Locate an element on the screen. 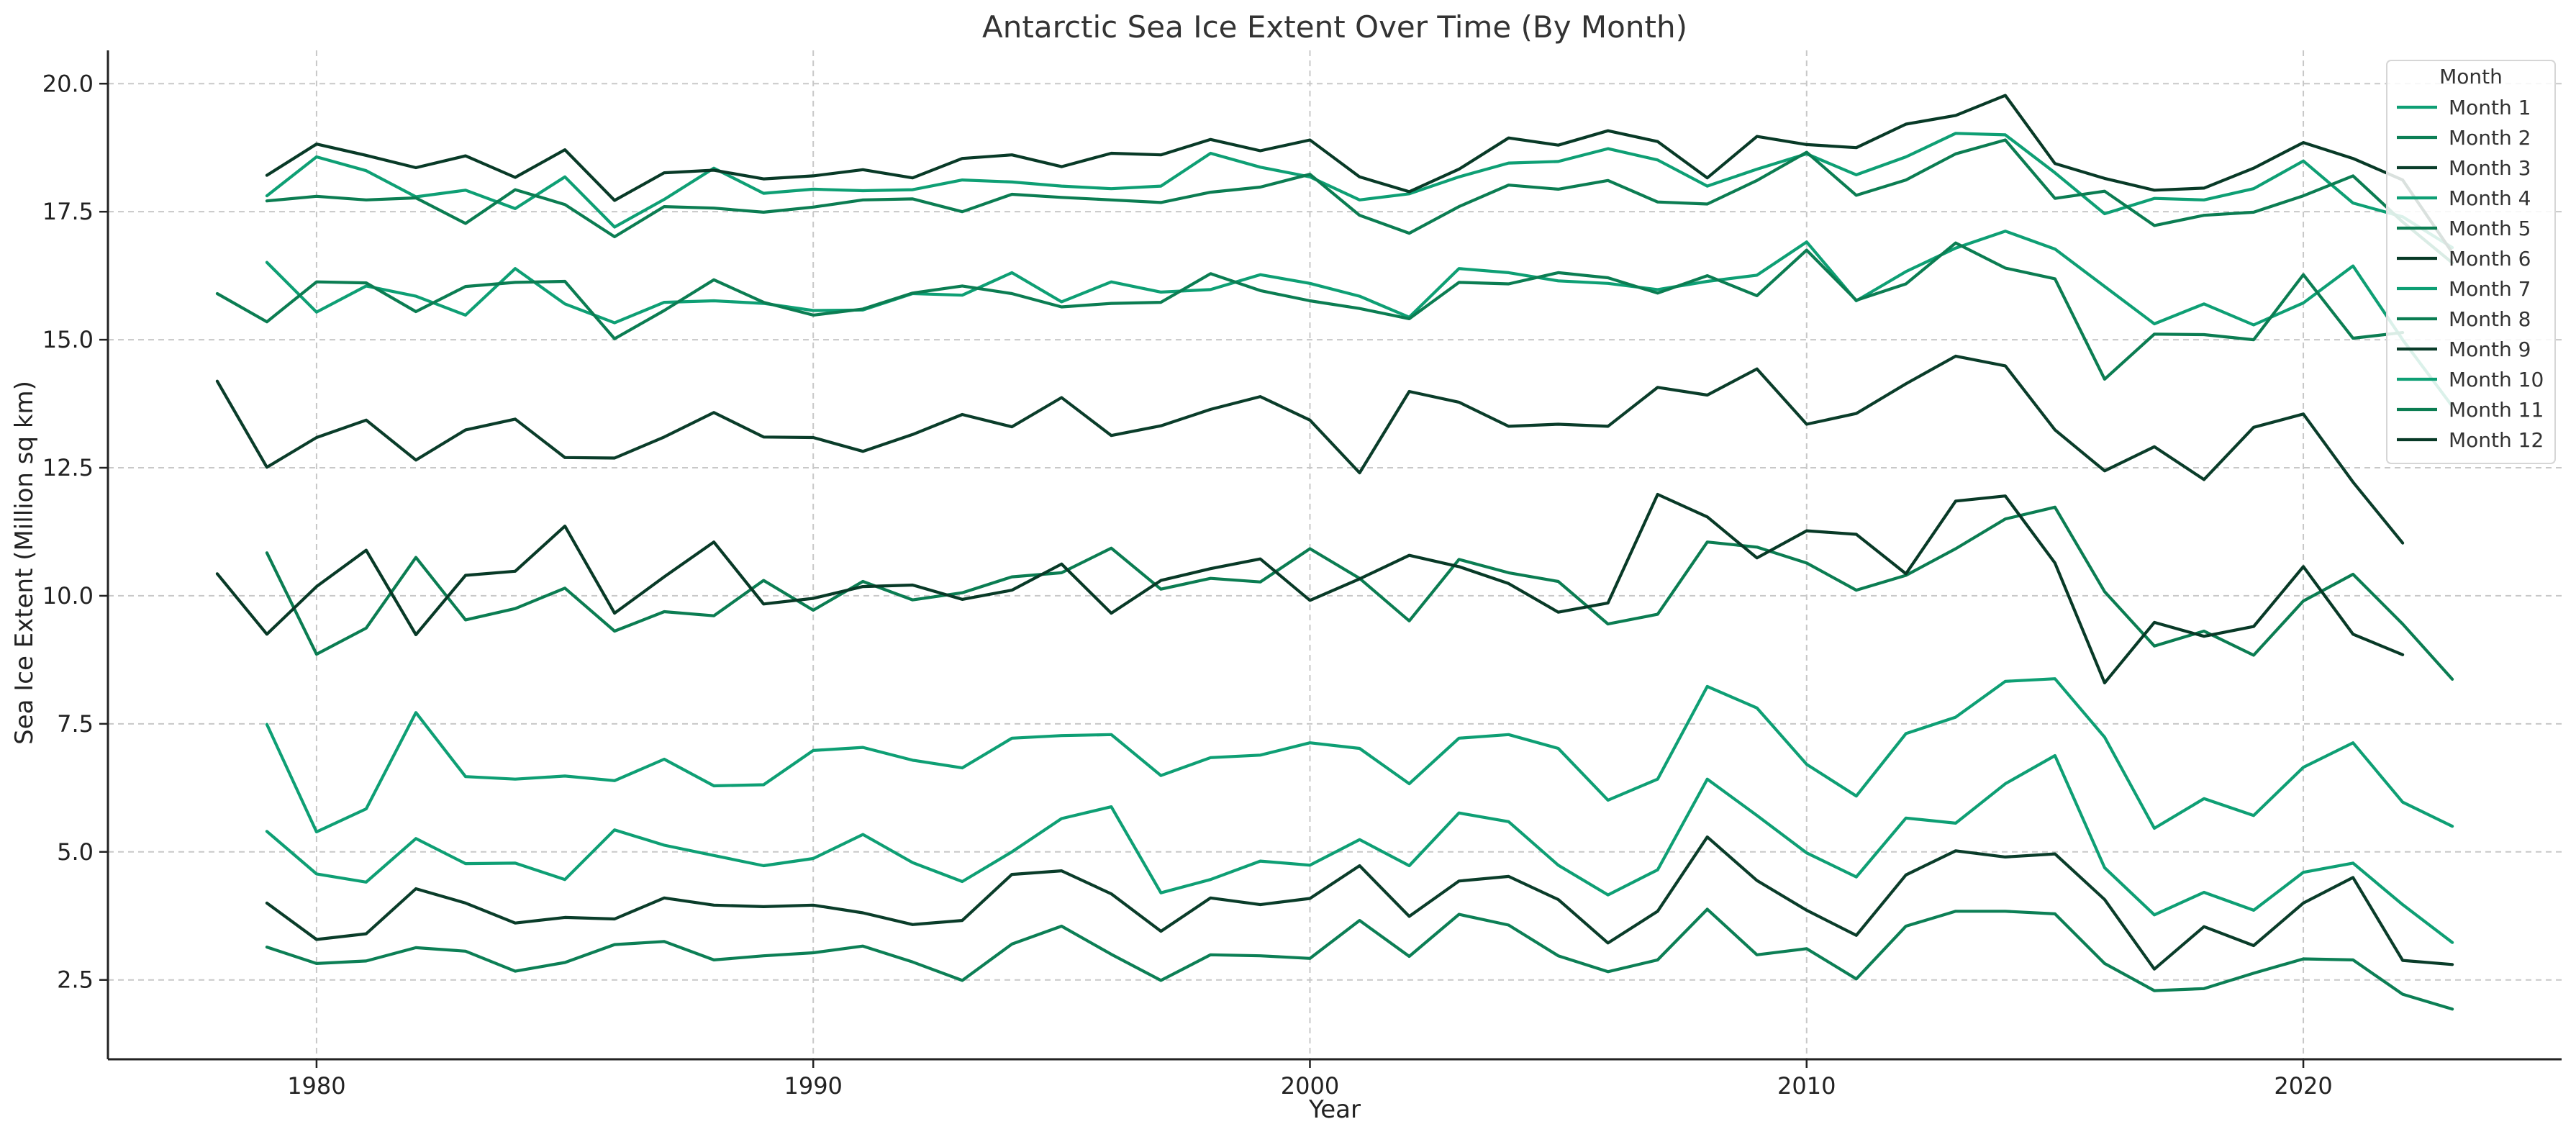  y-tick-label: 17.5 is located at coordinates (68, 211).